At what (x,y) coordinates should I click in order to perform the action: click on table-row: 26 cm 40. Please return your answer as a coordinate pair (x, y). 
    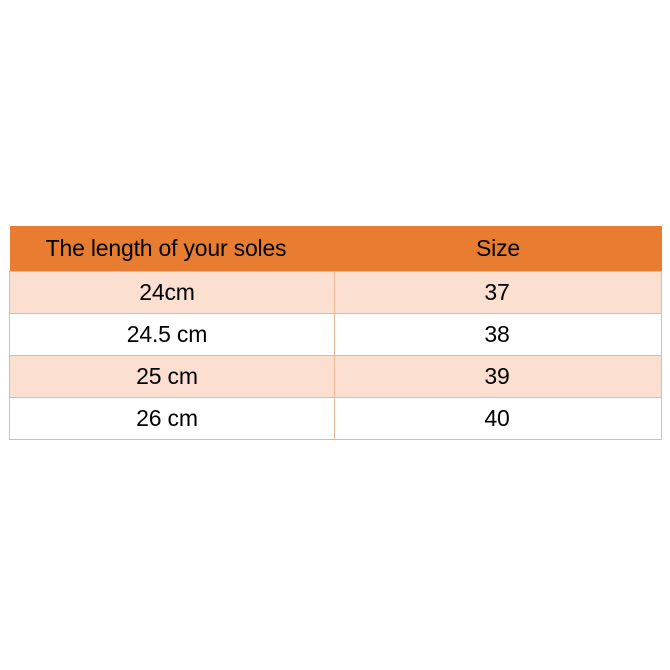
    Looking at the image, I should click on (335, 418).